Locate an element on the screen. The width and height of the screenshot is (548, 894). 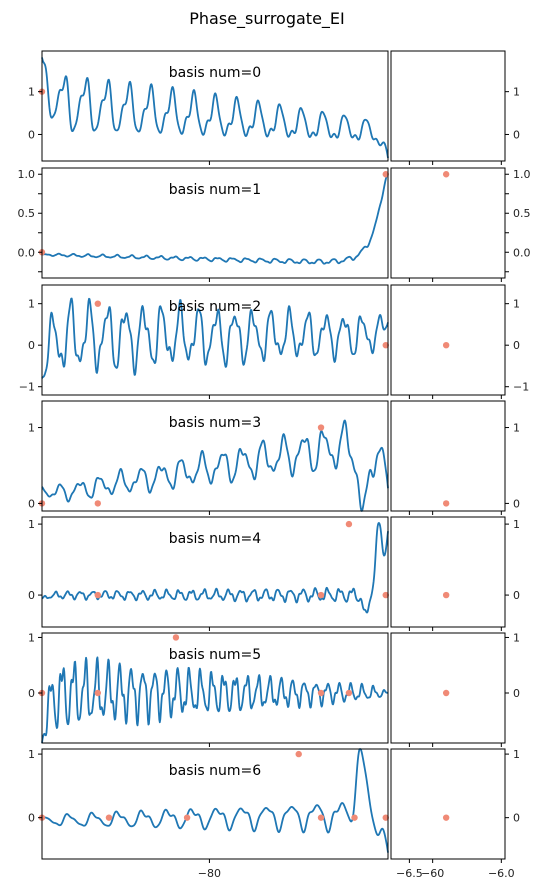
panel-title: basis num=3 is located at coordinates (215, 423).